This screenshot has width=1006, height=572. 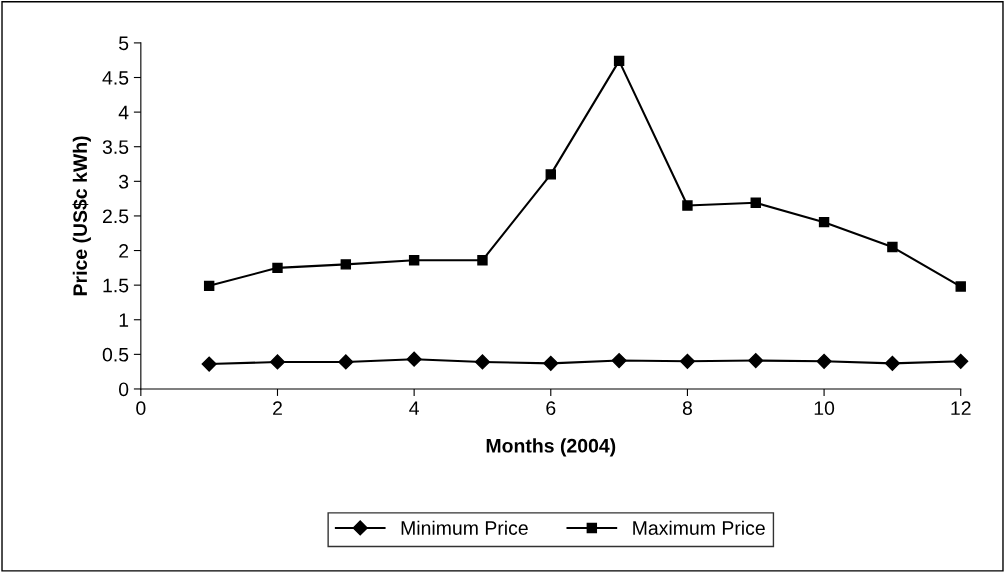 What do you see at coordinates (687, 408) in the screenshot?
I see `x-tick-label: 8` at bounding box center [687, 408].